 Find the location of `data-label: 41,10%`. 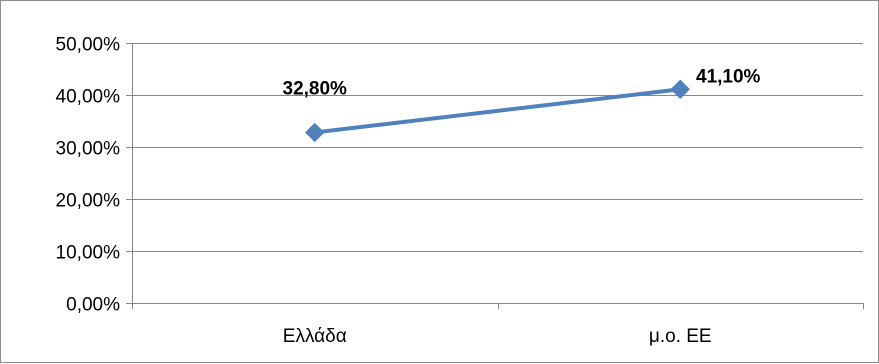

data-label: 41,10% is located at coordinates (728, 76).